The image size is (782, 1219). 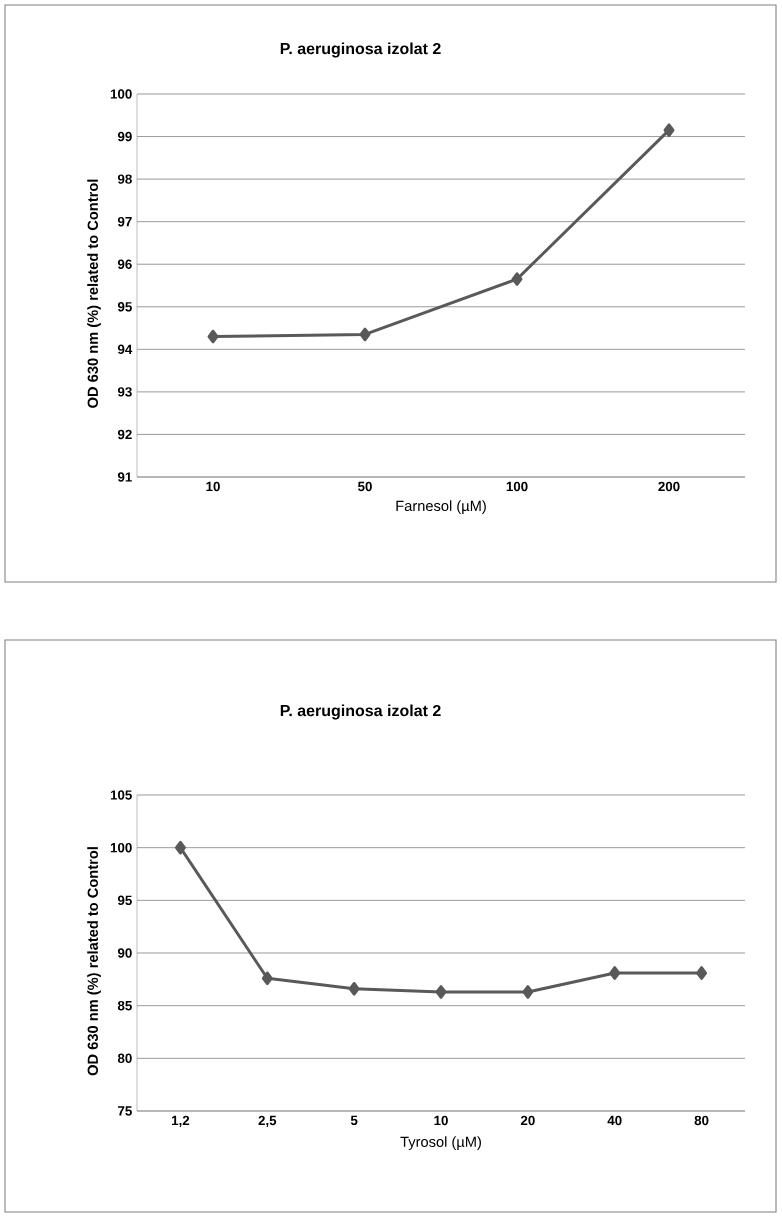 What do you see at coordinates (440, 1143) in the screenshot?
I see `x-axis-title: Tyrosol (µM)` at bounding box center [440, 1143].